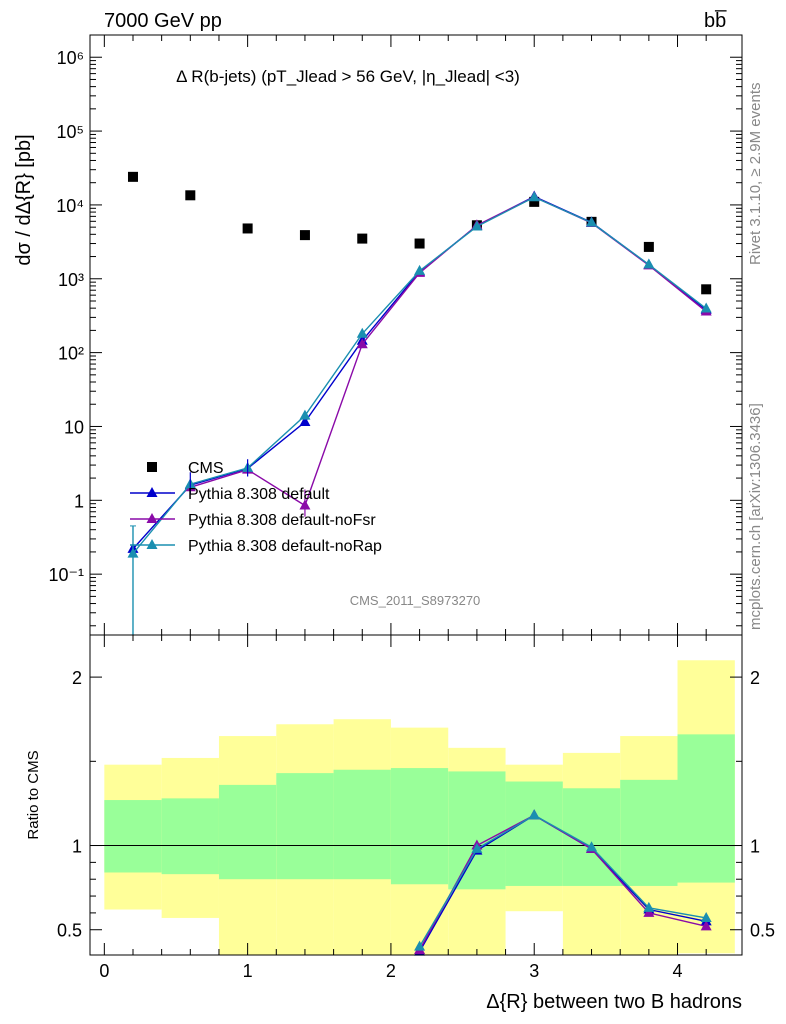 The width and height of the screenshot is (786, 1024). What do you see at coordinates (74, 427) in the screenshot?
I see `y-tick-label: 10` at bounding box center [74, 427].